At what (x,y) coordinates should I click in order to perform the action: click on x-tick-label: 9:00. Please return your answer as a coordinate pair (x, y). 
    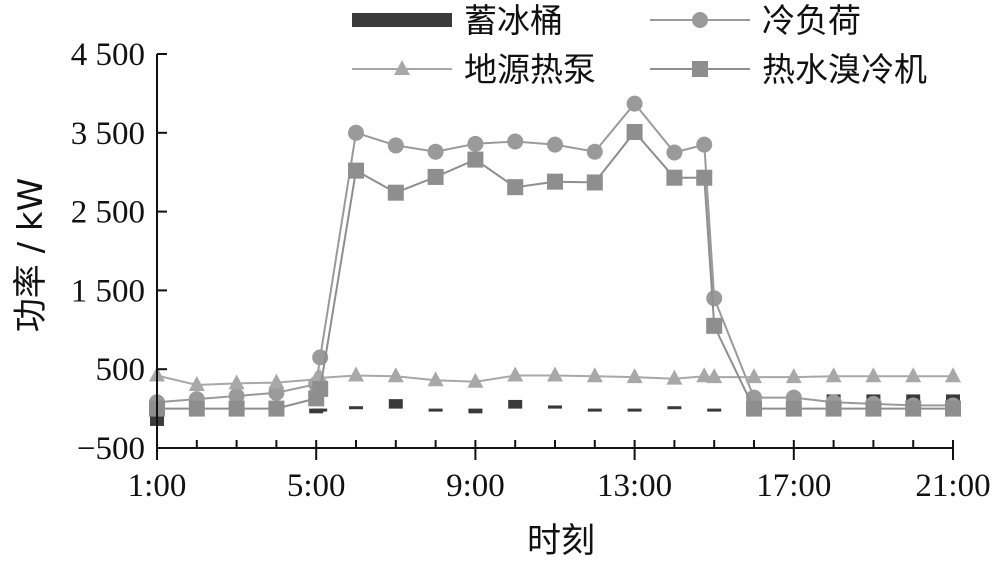
    Looking at the image, I should click on (475, 486).